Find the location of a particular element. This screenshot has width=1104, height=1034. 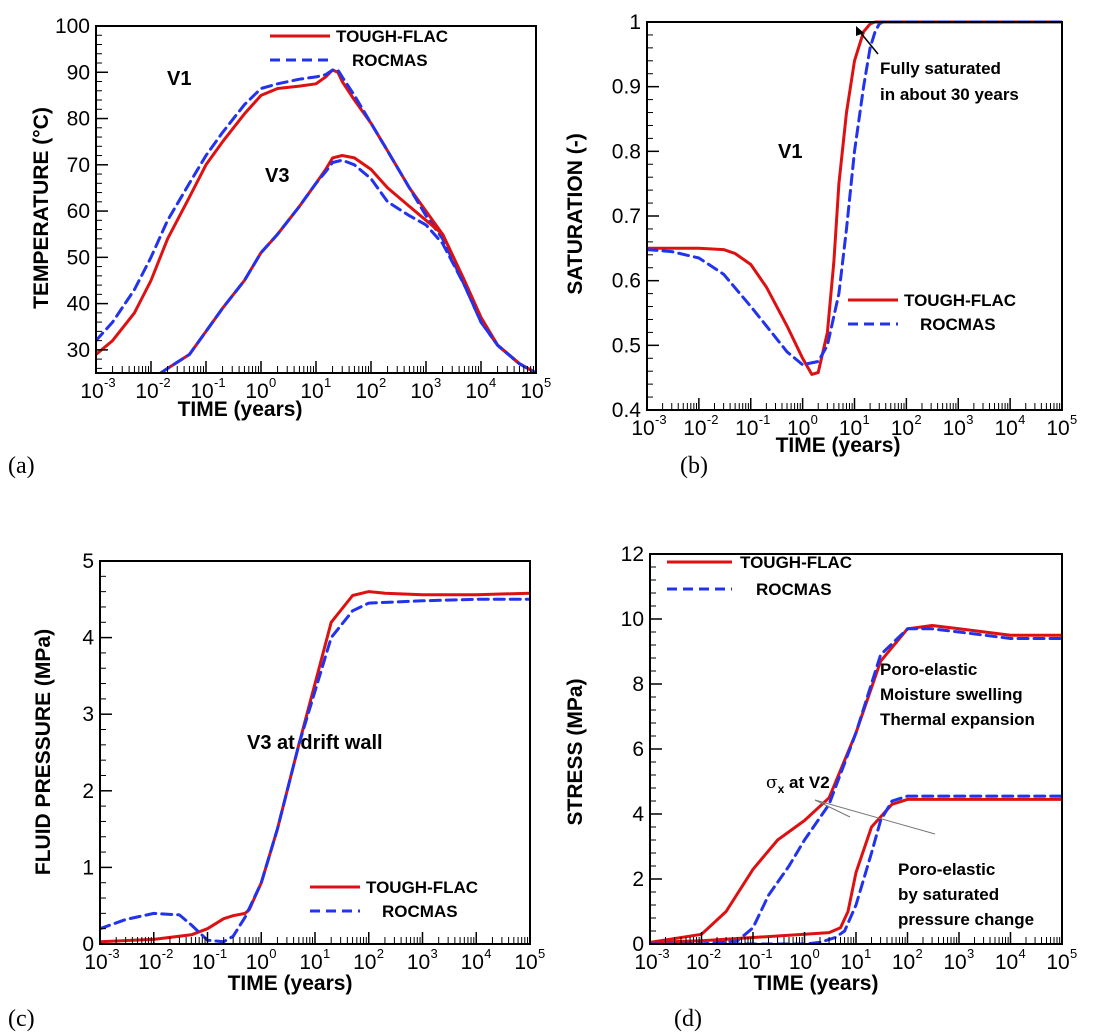

y-tick-label: 4 is located at coordinates (88, 638).